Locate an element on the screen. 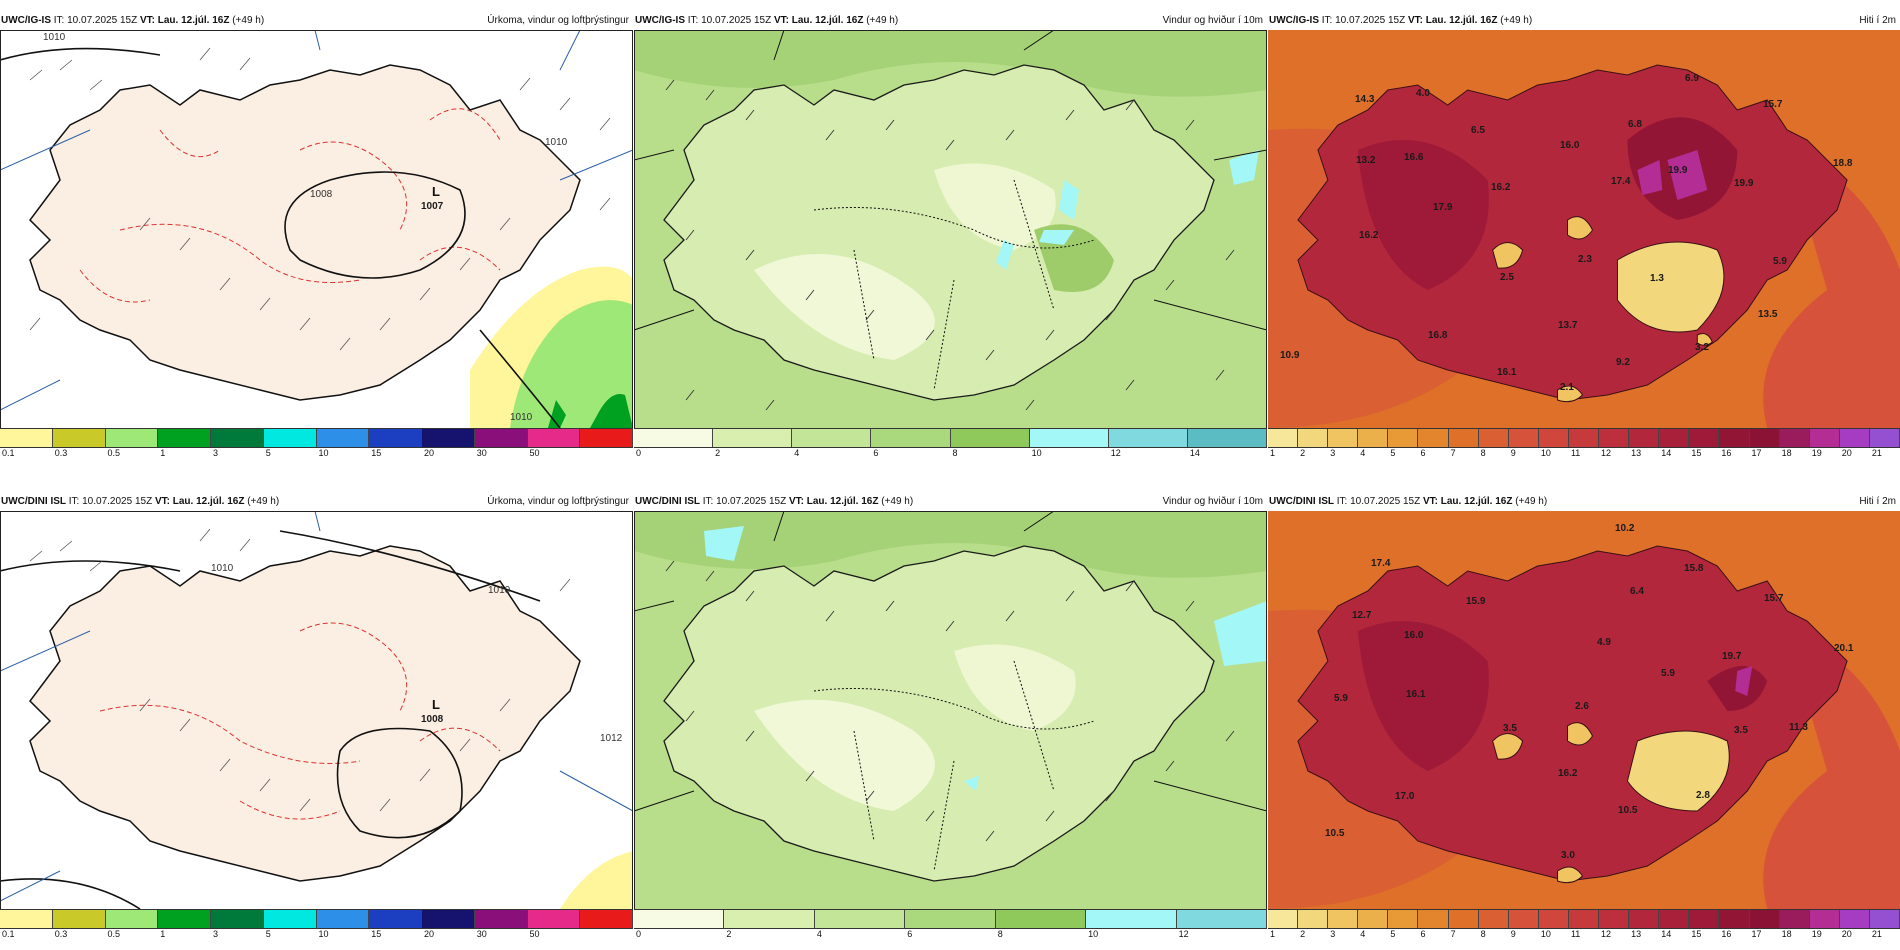 Image resolution: width=1900 pixels, height=950 pixels. temp-label: 16.1 is located at coordinates (1507, 372).